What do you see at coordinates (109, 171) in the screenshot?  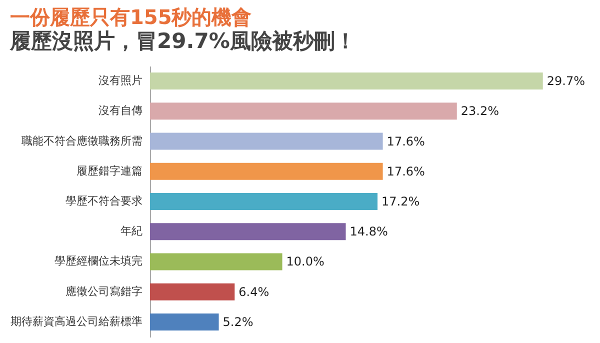 I see `y-tick-label: 履歷錯字連篇` at bounding box center [109, 171].